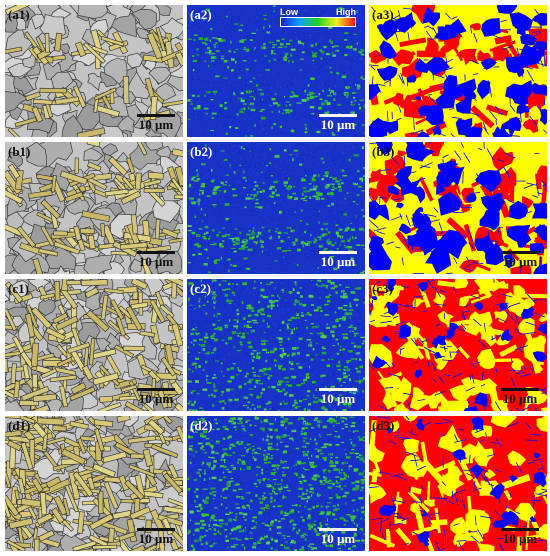 The height and width of the screenshot is (556, 550). What do you see at coordinates (318, 22) in the screenshot?
I see `legend-gradient` at bounding box center [318, 22].